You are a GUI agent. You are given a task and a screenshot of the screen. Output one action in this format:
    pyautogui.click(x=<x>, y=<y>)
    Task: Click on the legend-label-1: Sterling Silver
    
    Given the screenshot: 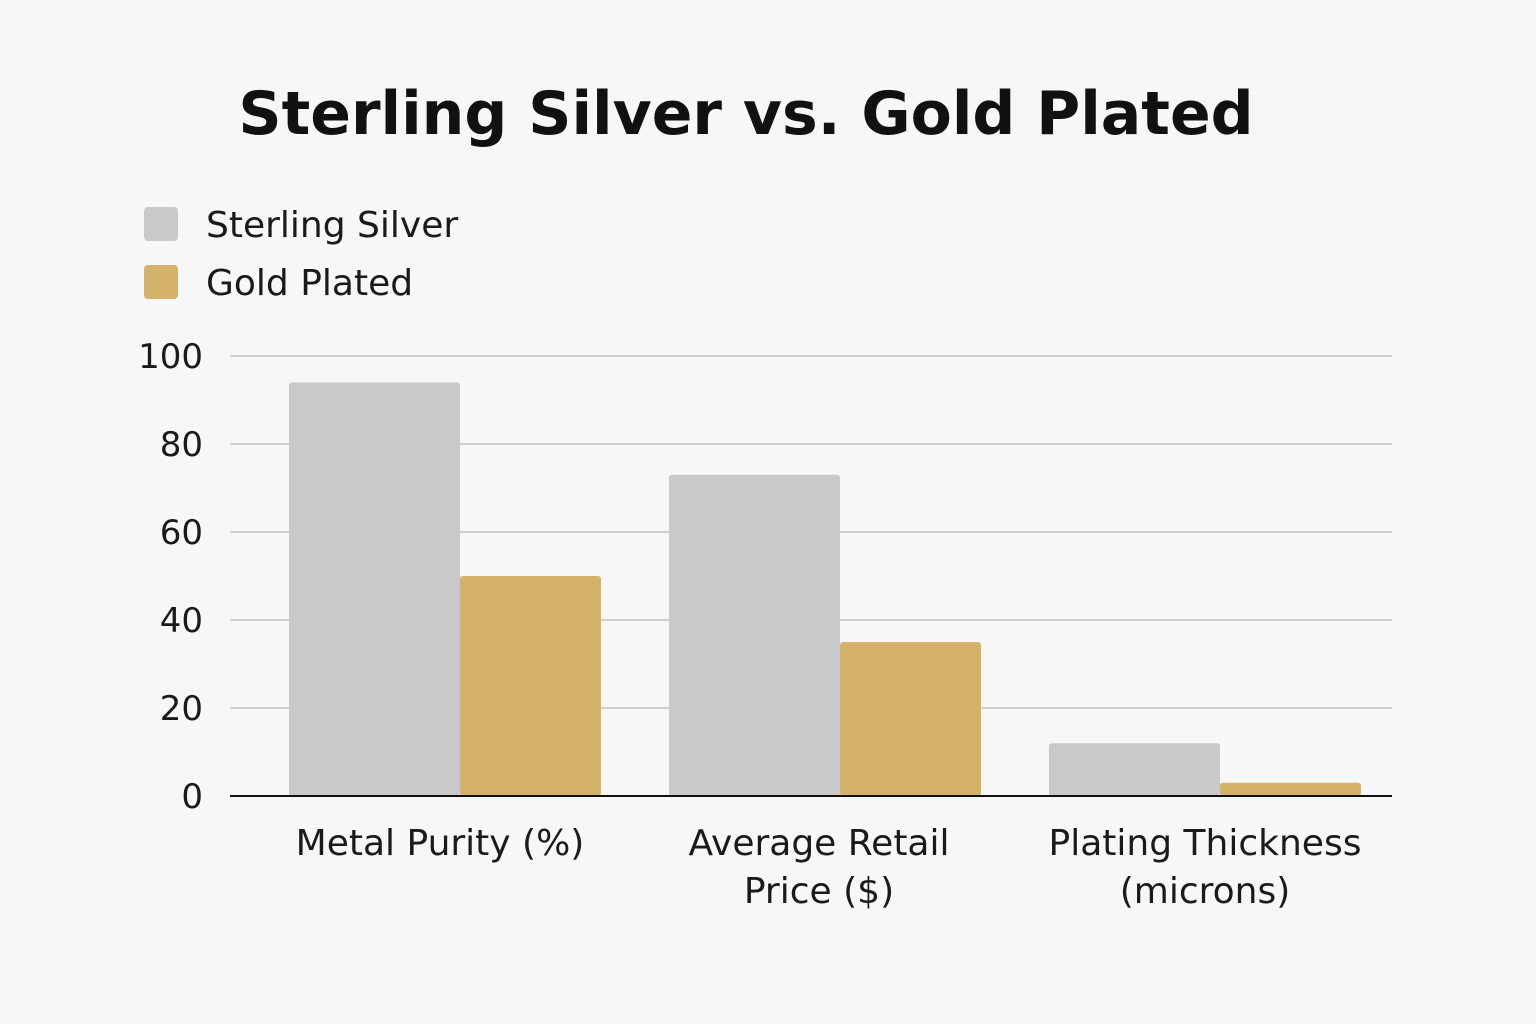 What is the action you would take?
    pyautogui.click(x=332, y=225)
    